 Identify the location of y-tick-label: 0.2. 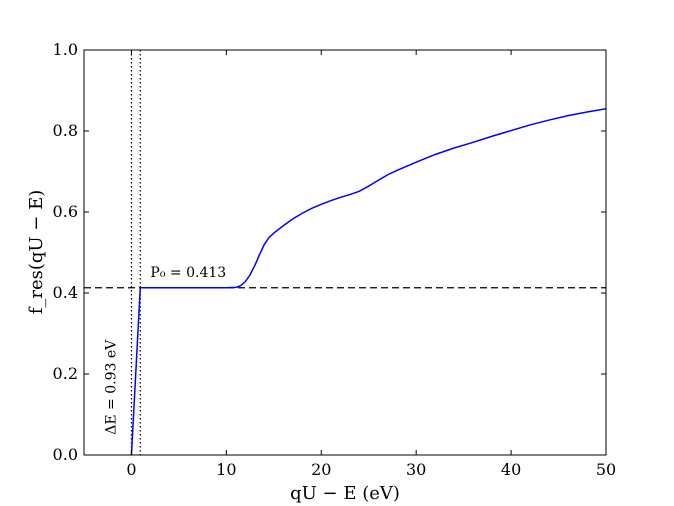
(65, 373).